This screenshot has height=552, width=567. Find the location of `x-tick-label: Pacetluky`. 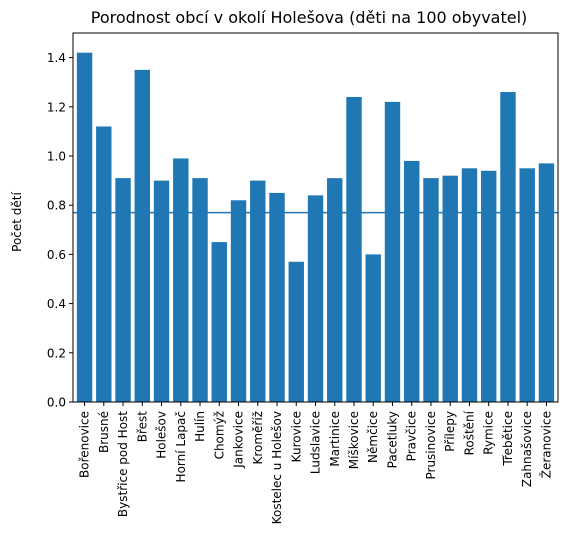

x-tick-label: Pacetluky is located at coordinates (392, 439).